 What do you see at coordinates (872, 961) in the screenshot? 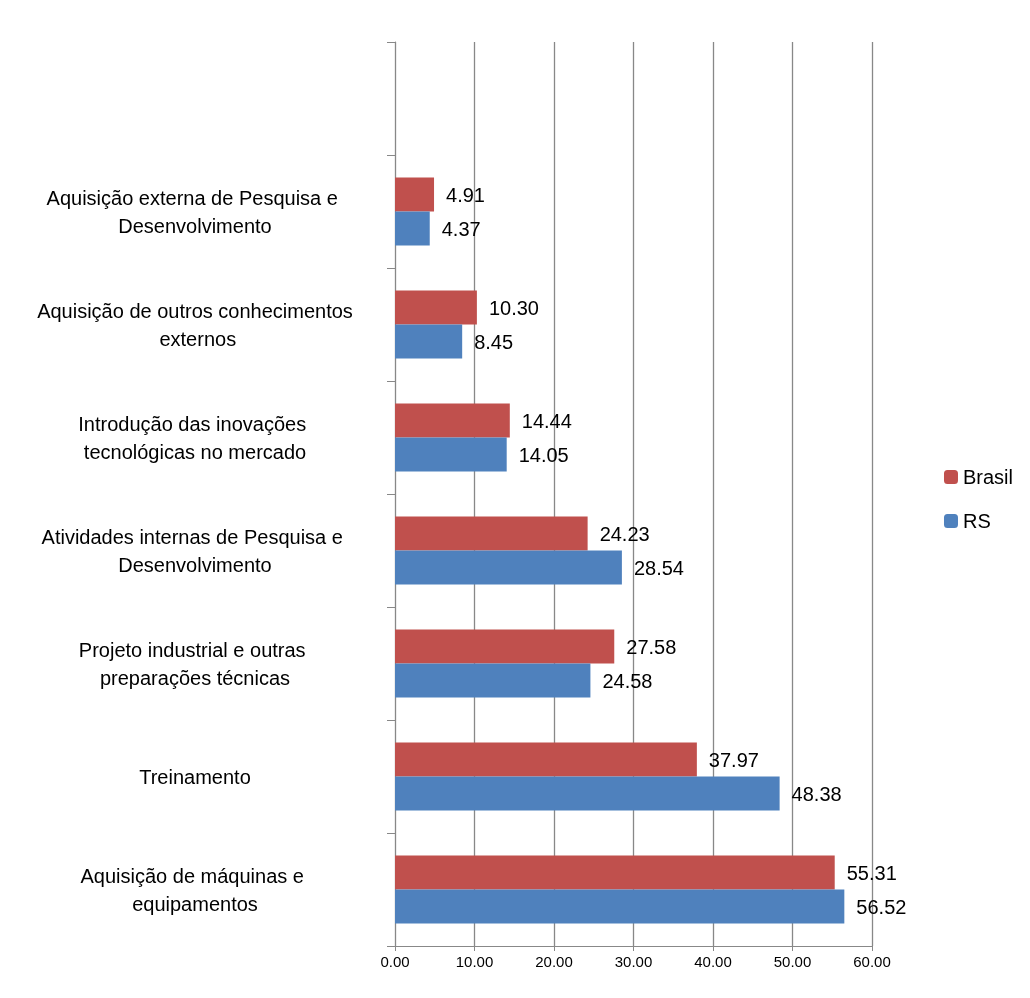
I see `x-tick-label: 60.00` at bounding box center [872, 961].